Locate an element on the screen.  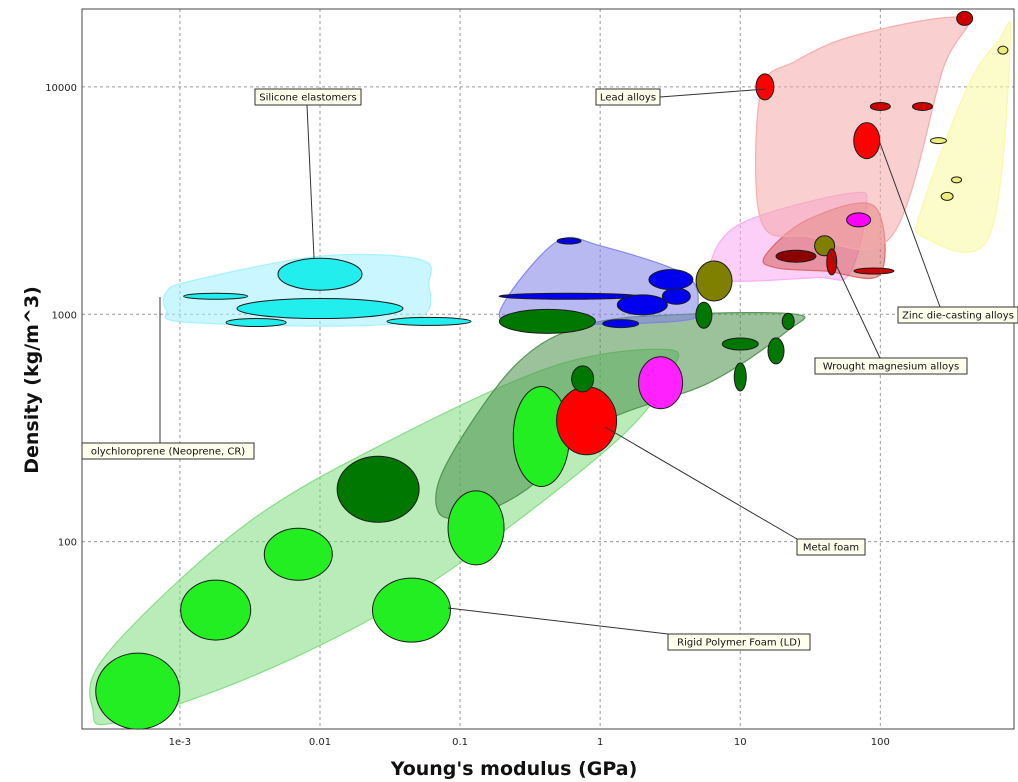
callout-label: Silicone elastomers is located at coordinates (308, 98).